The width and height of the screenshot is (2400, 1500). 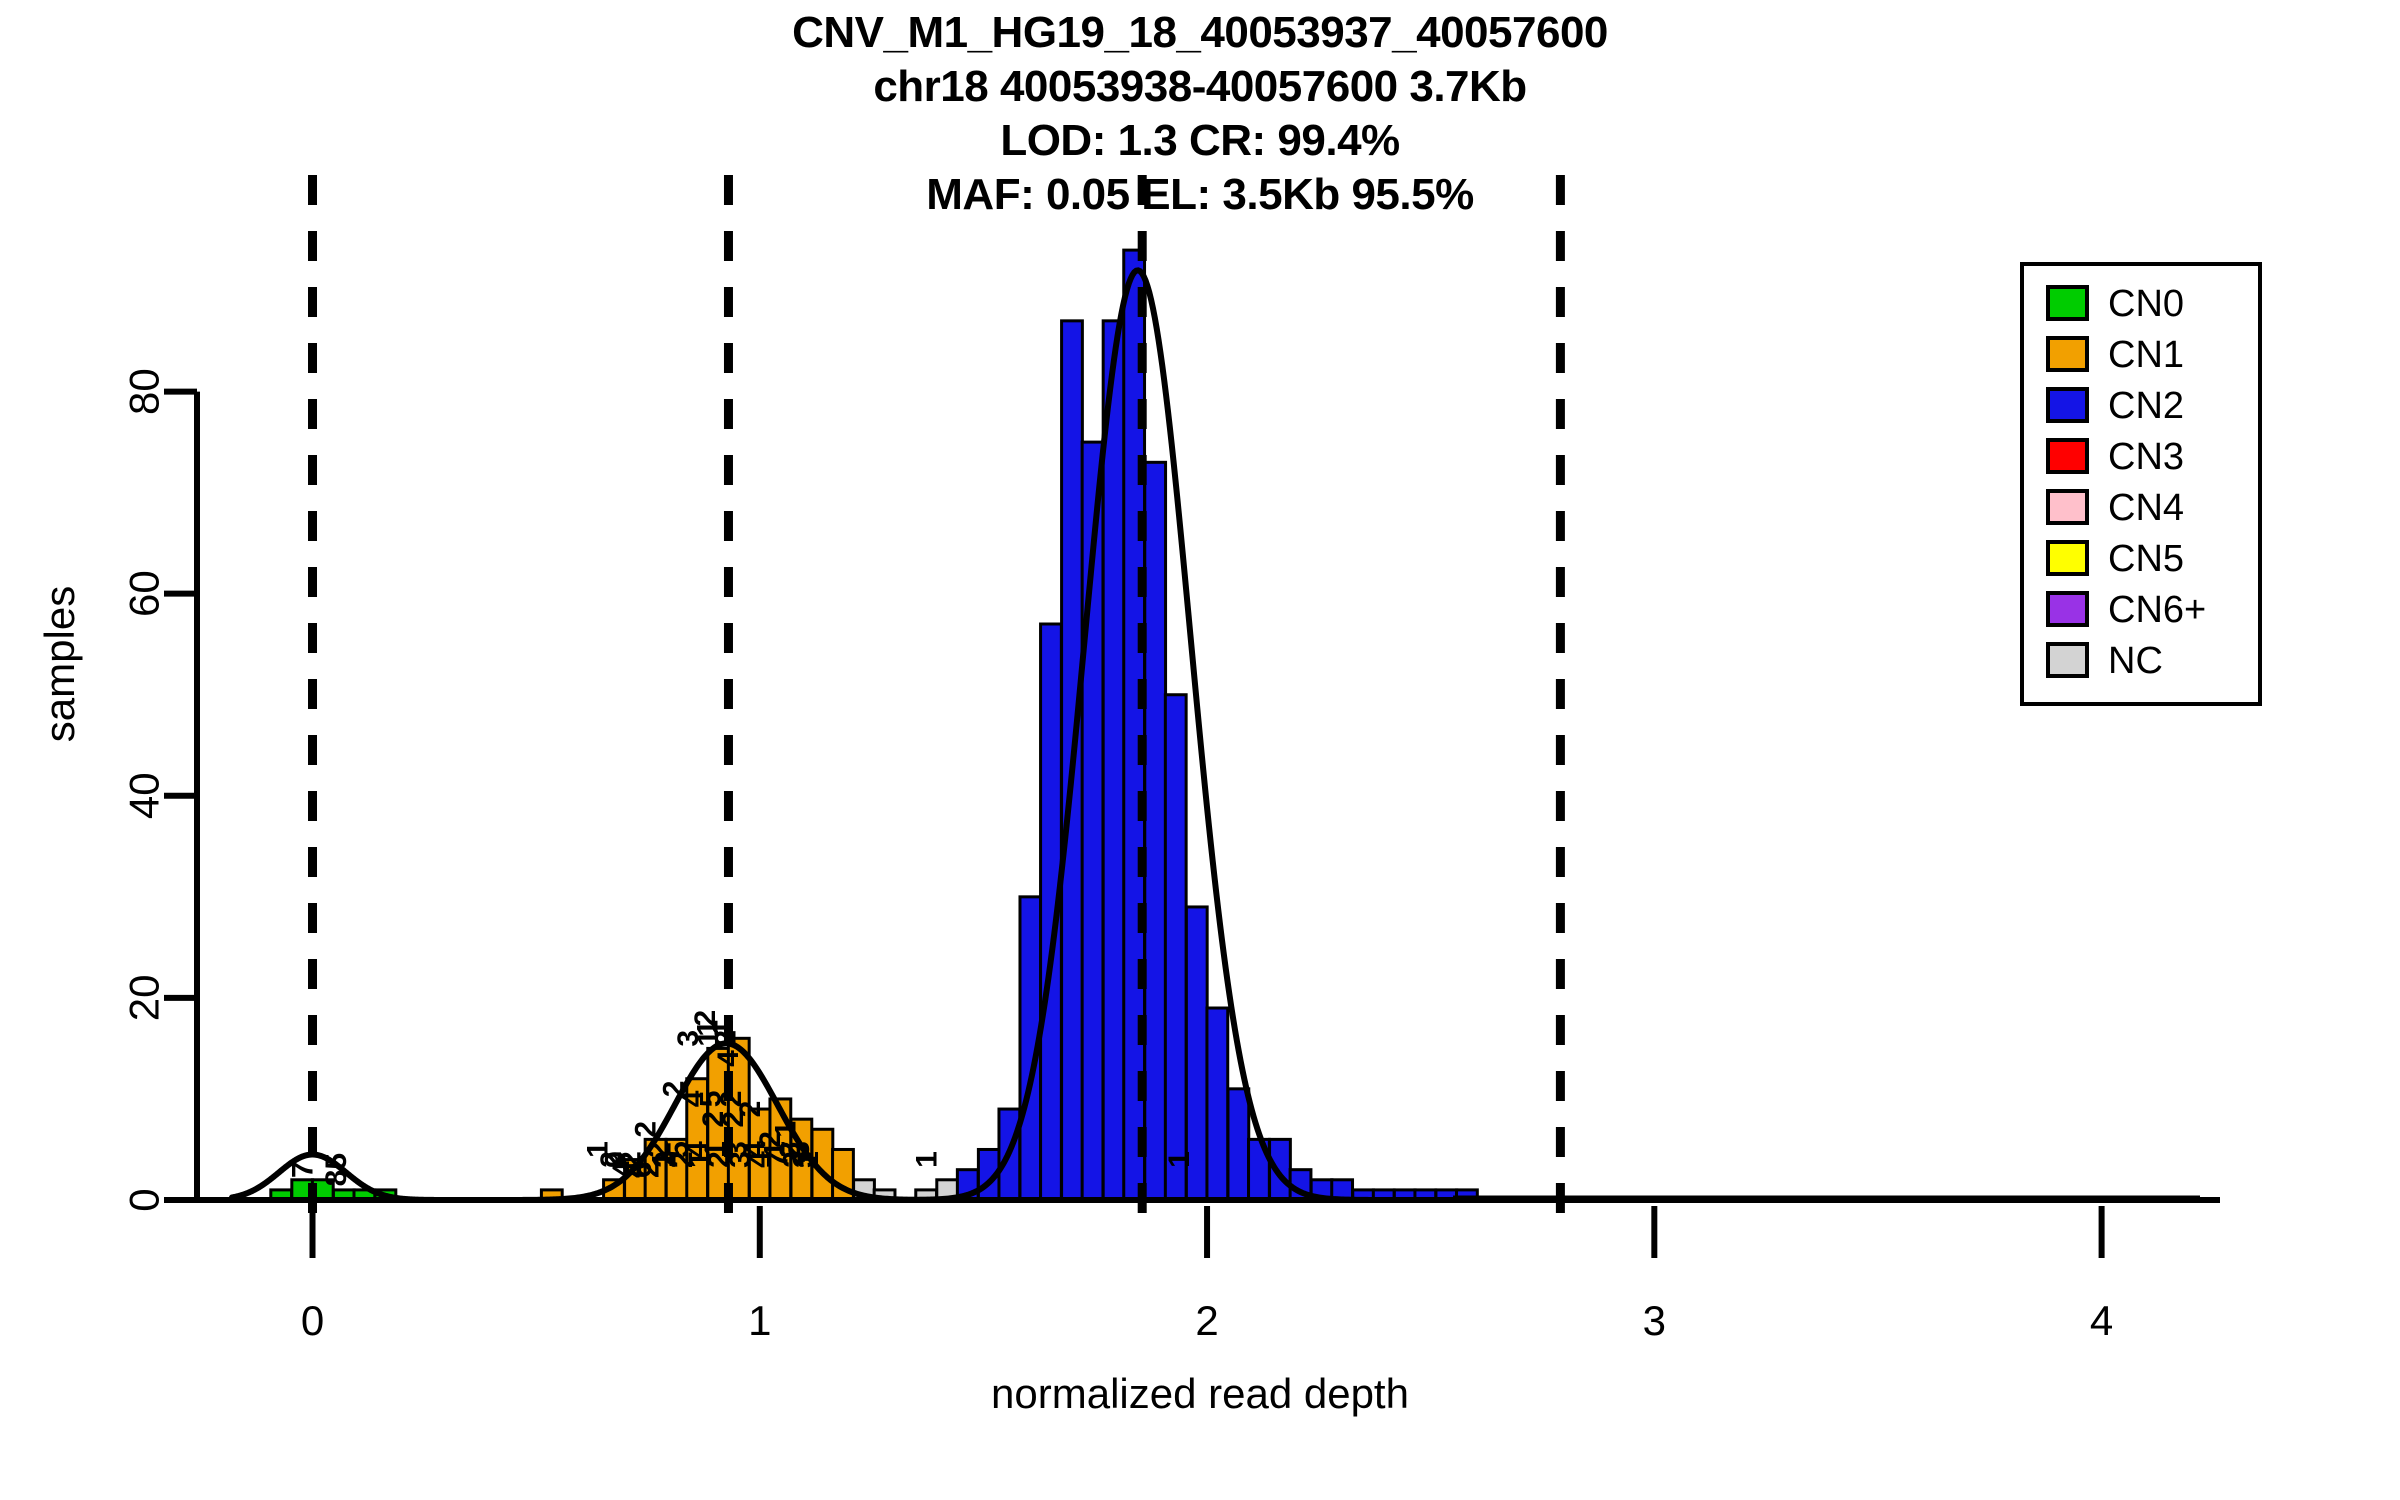 What do you see at coordinates (2146, 355) in the screenshot?
I see `legend-label: CN1` at bounding box center [2146, 355].